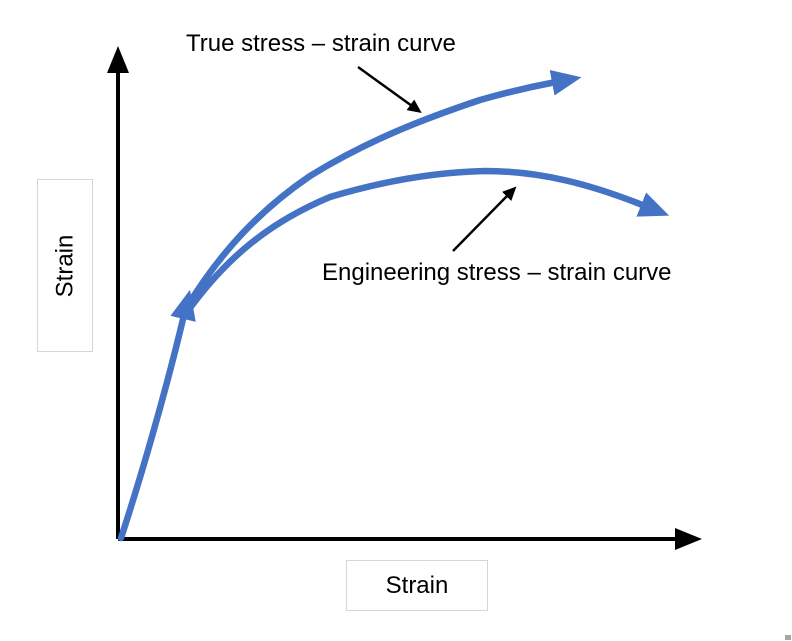 The height and width of the screenshot is (641, 792). I want to click on true-curve-label: True stress – strain curve, so click(321, 43).